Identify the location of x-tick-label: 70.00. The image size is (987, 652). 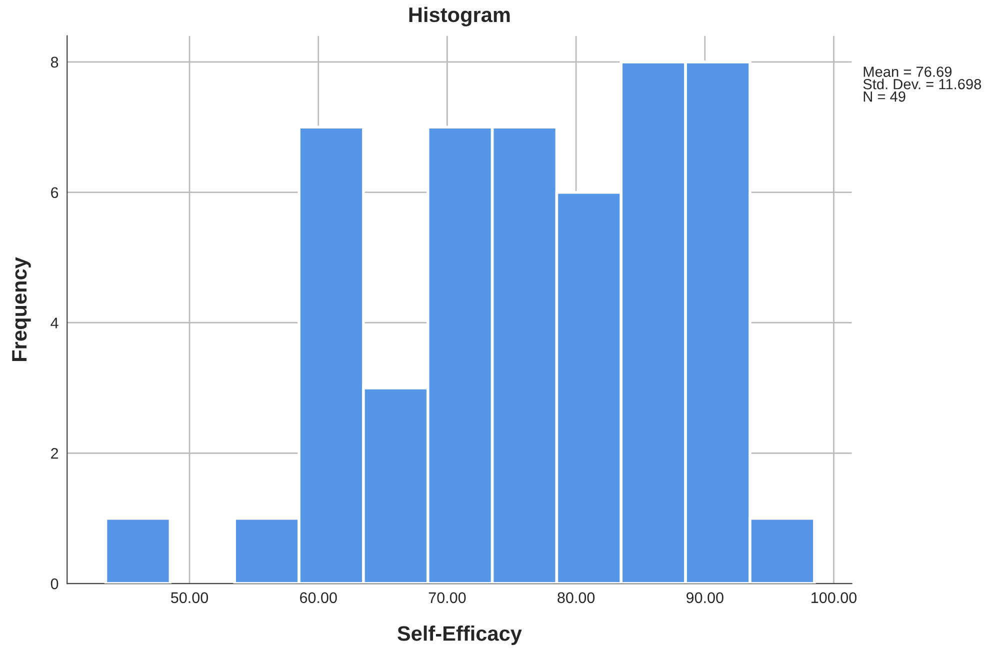
(447, 598).